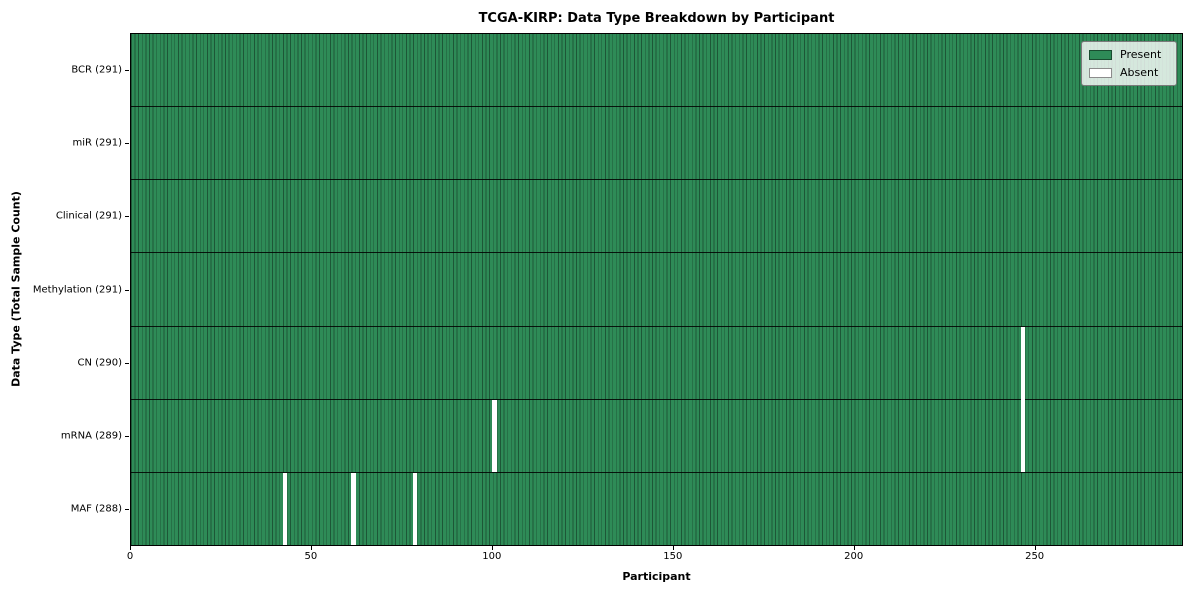 The width and height of the screenshot is (1200, 600). I want to click on x-tick-label-100: 100, so click(492, 556).